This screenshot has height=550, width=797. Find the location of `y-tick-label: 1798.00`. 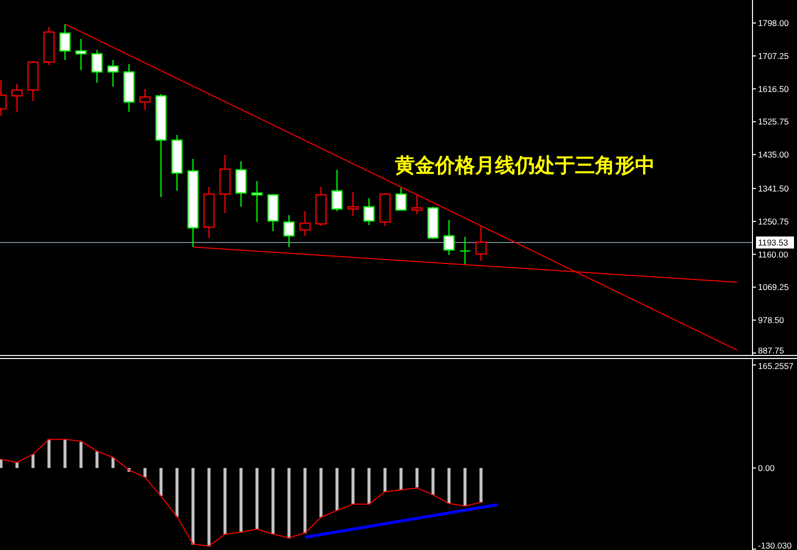

y-tick-label: 1798.00 is located at coordinates (773, 23).